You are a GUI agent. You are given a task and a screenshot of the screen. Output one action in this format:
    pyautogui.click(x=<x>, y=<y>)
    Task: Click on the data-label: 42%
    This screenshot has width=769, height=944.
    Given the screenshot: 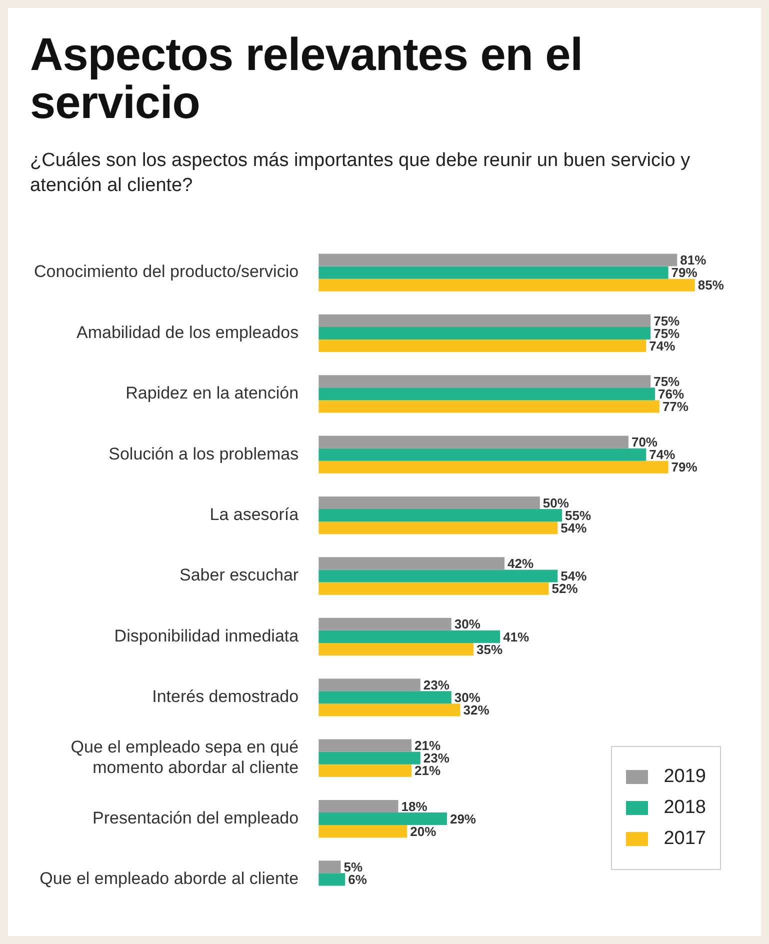 What is the action you would take?
    pyautogui.click(x=521, y=564)
    